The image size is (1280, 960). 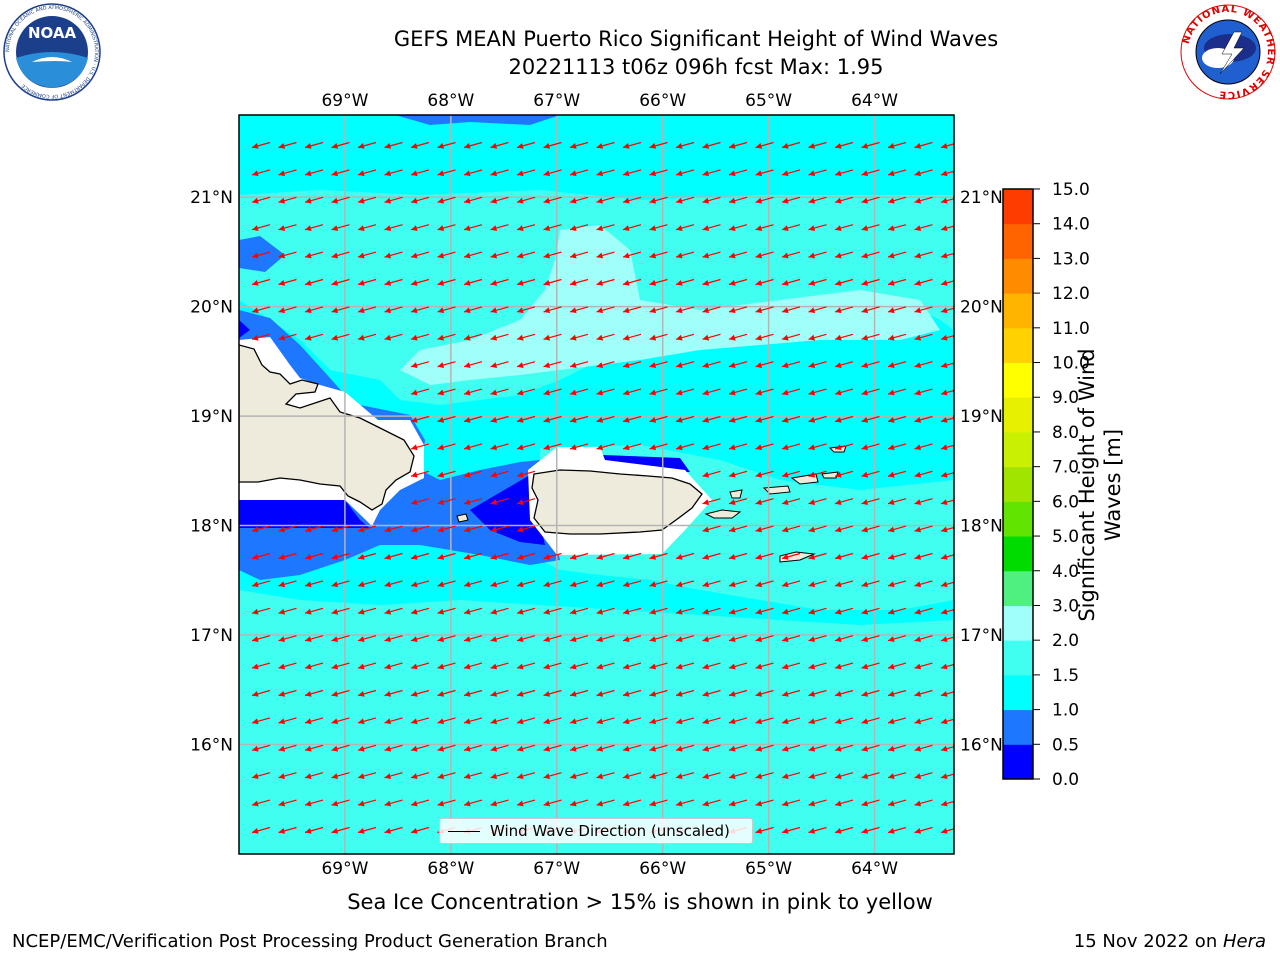 I want to click on latitude-tick-label: 17°N, so click(x=981, y=636).